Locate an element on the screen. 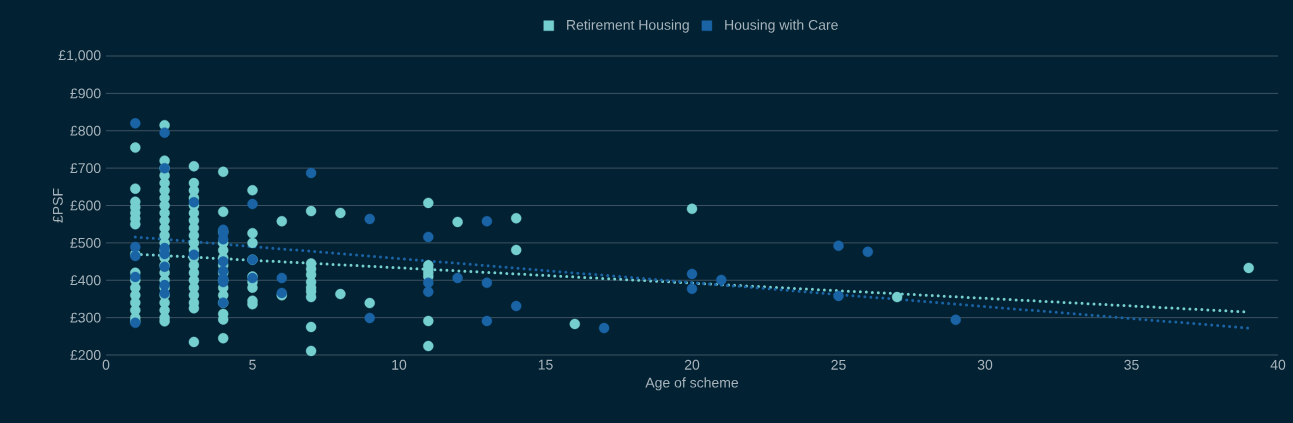 The image size is (1293, 423). x-tick-label: 35 is located at coordinates (1131, 364).